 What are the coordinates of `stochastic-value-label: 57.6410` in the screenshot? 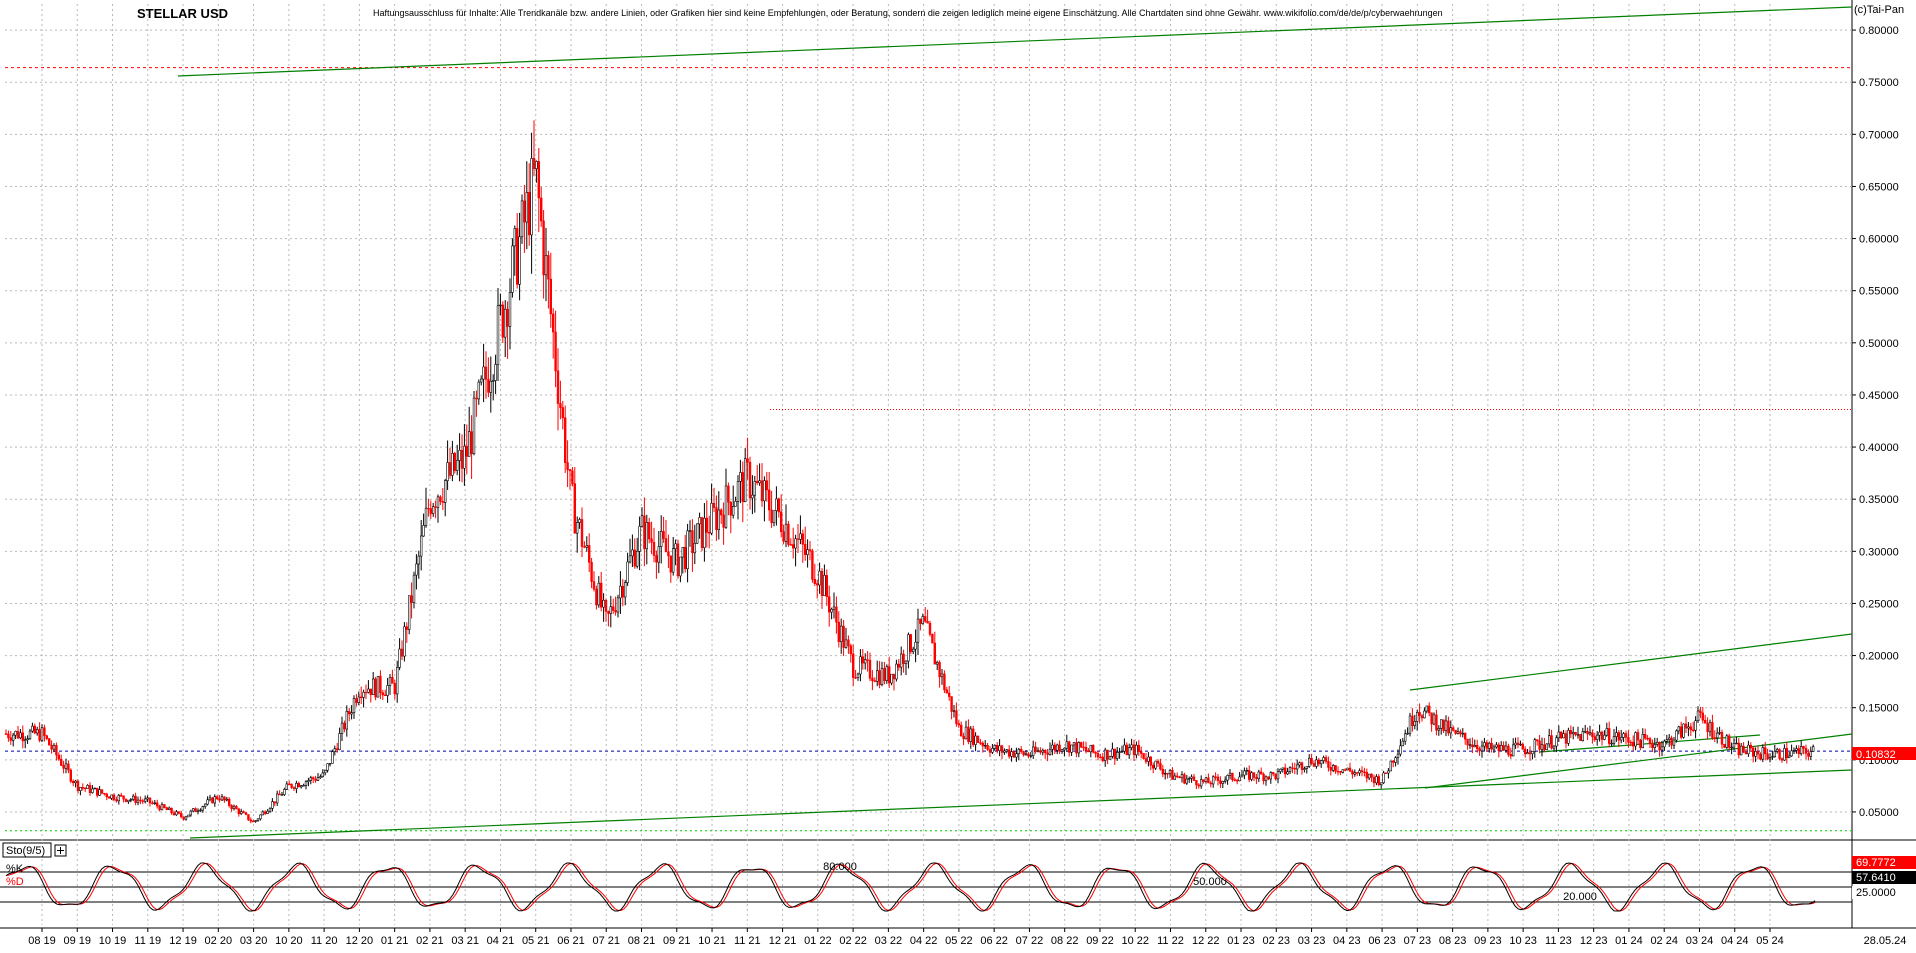 It's located at (1876, 878).